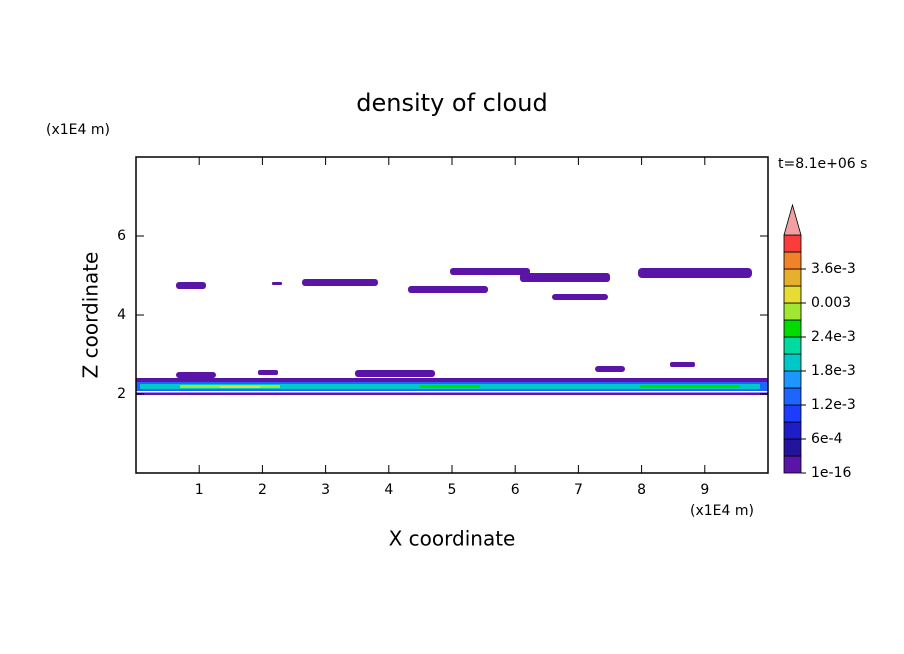 The height and width of the screenshot is (654, 904). I want to click on x-axis-label: X coordinate, so click(452, 539).